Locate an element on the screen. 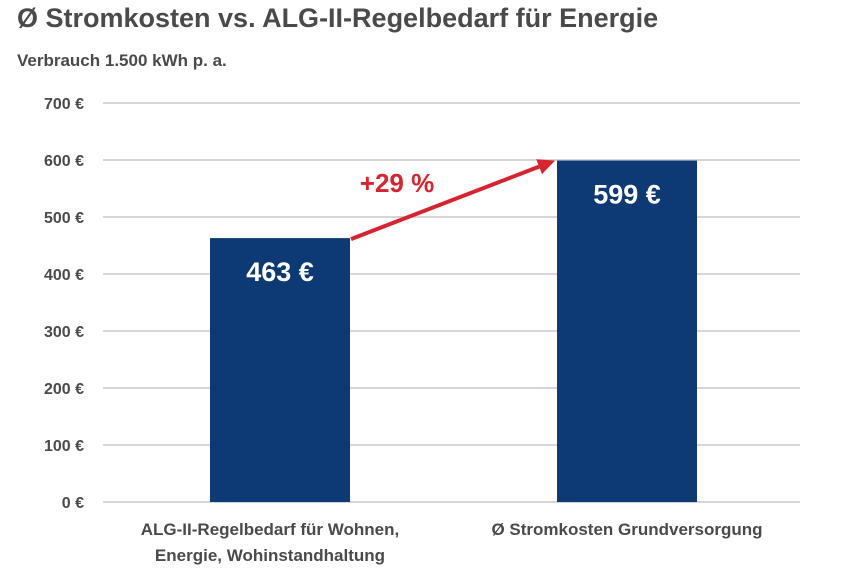 This screenshot has width=855, height=573. x-category-label: Energie, Wohinstandhaltung is located at coordinates (270, 555).